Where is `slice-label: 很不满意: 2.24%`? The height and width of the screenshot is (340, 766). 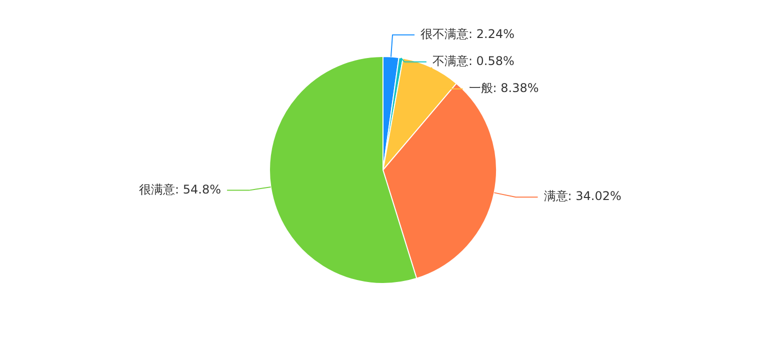
slice-label: 很不满意: 2.24% is located at coordinates (467, 33).